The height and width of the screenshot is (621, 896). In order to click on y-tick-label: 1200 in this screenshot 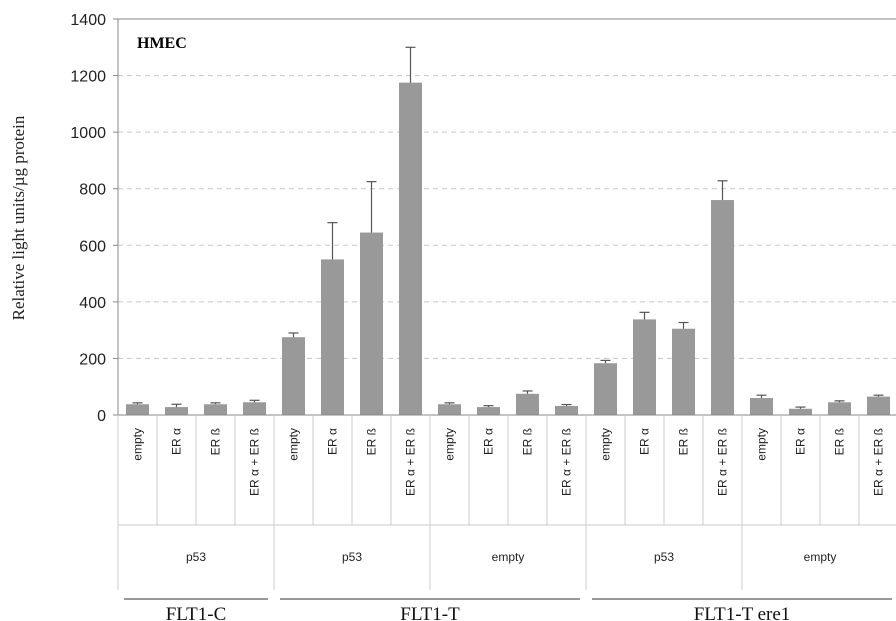, I will do `click(88, 77)`.